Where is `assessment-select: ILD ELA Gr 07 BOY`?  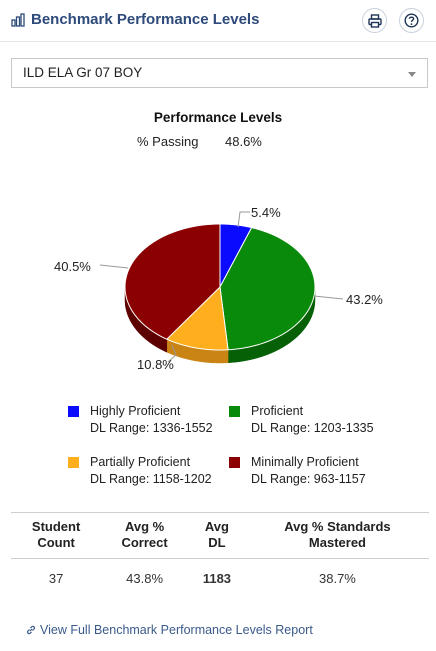 assessment-select: ILD ELA Gr 07 BOY is located at coordinates (219, 73).